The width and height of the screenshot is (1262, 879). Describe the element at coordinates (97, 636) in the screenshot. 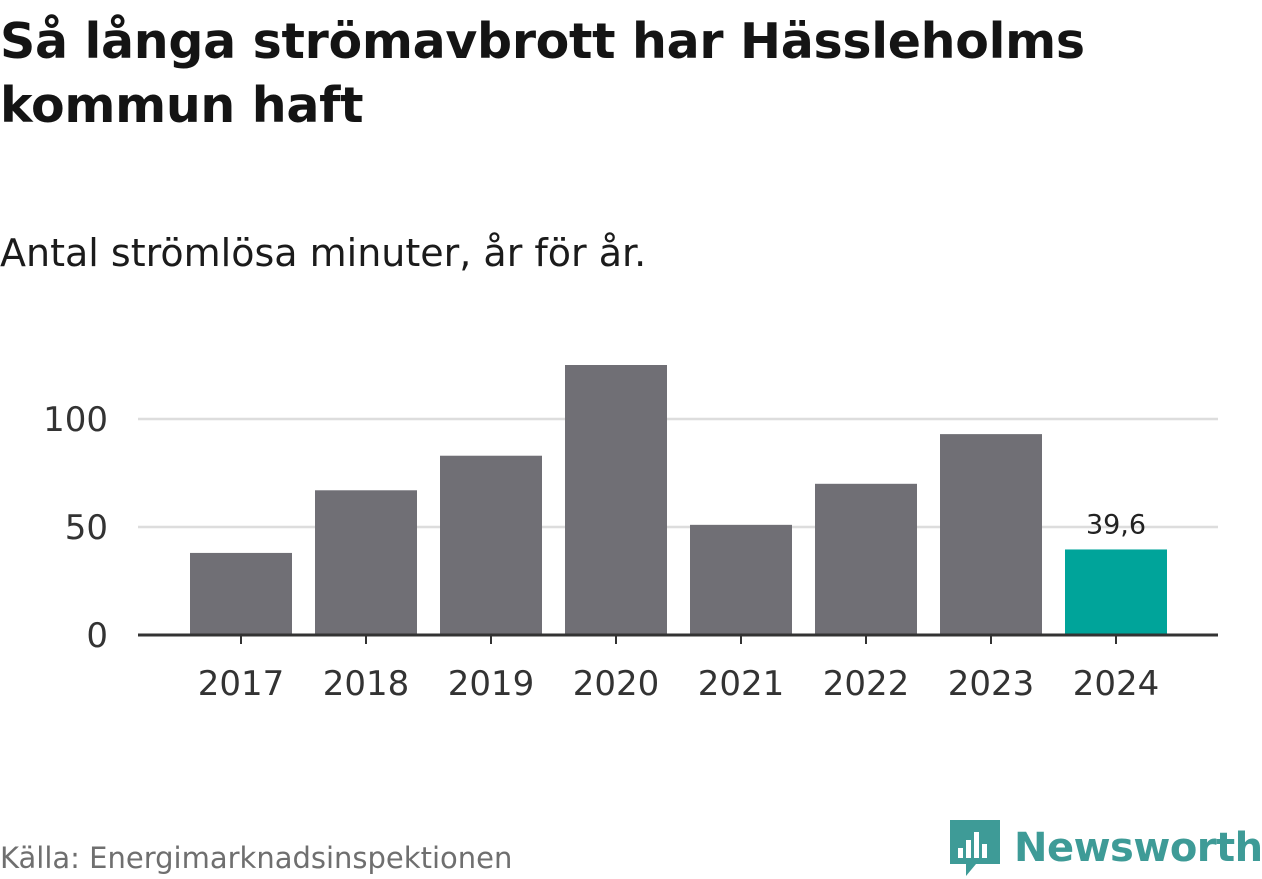

I see `y-tick-label: 0` at that location.